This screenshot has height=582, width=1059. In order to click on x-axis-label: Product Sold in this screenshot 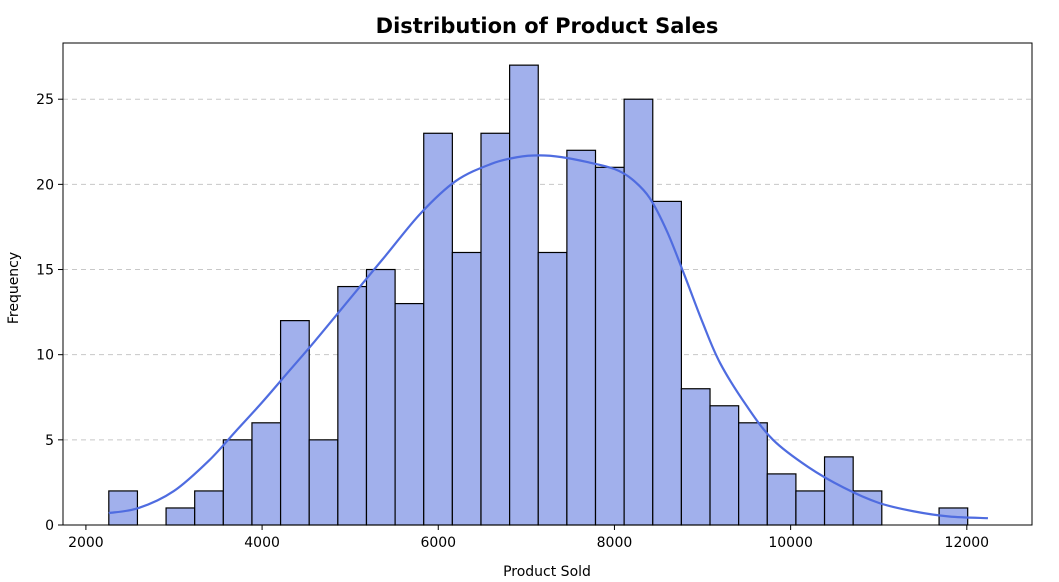, I will do `click(547, 572)`.